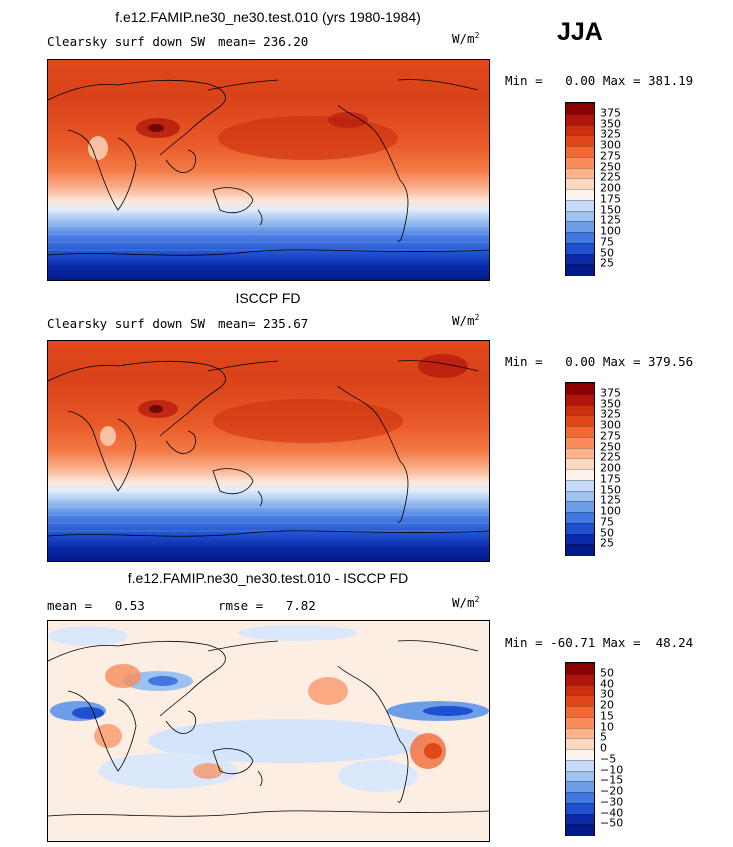 The image size is (733, 847). Describe the element at coordinates (466, 603) in the screenshot. I see `panel3-units: W/m2` at that location.